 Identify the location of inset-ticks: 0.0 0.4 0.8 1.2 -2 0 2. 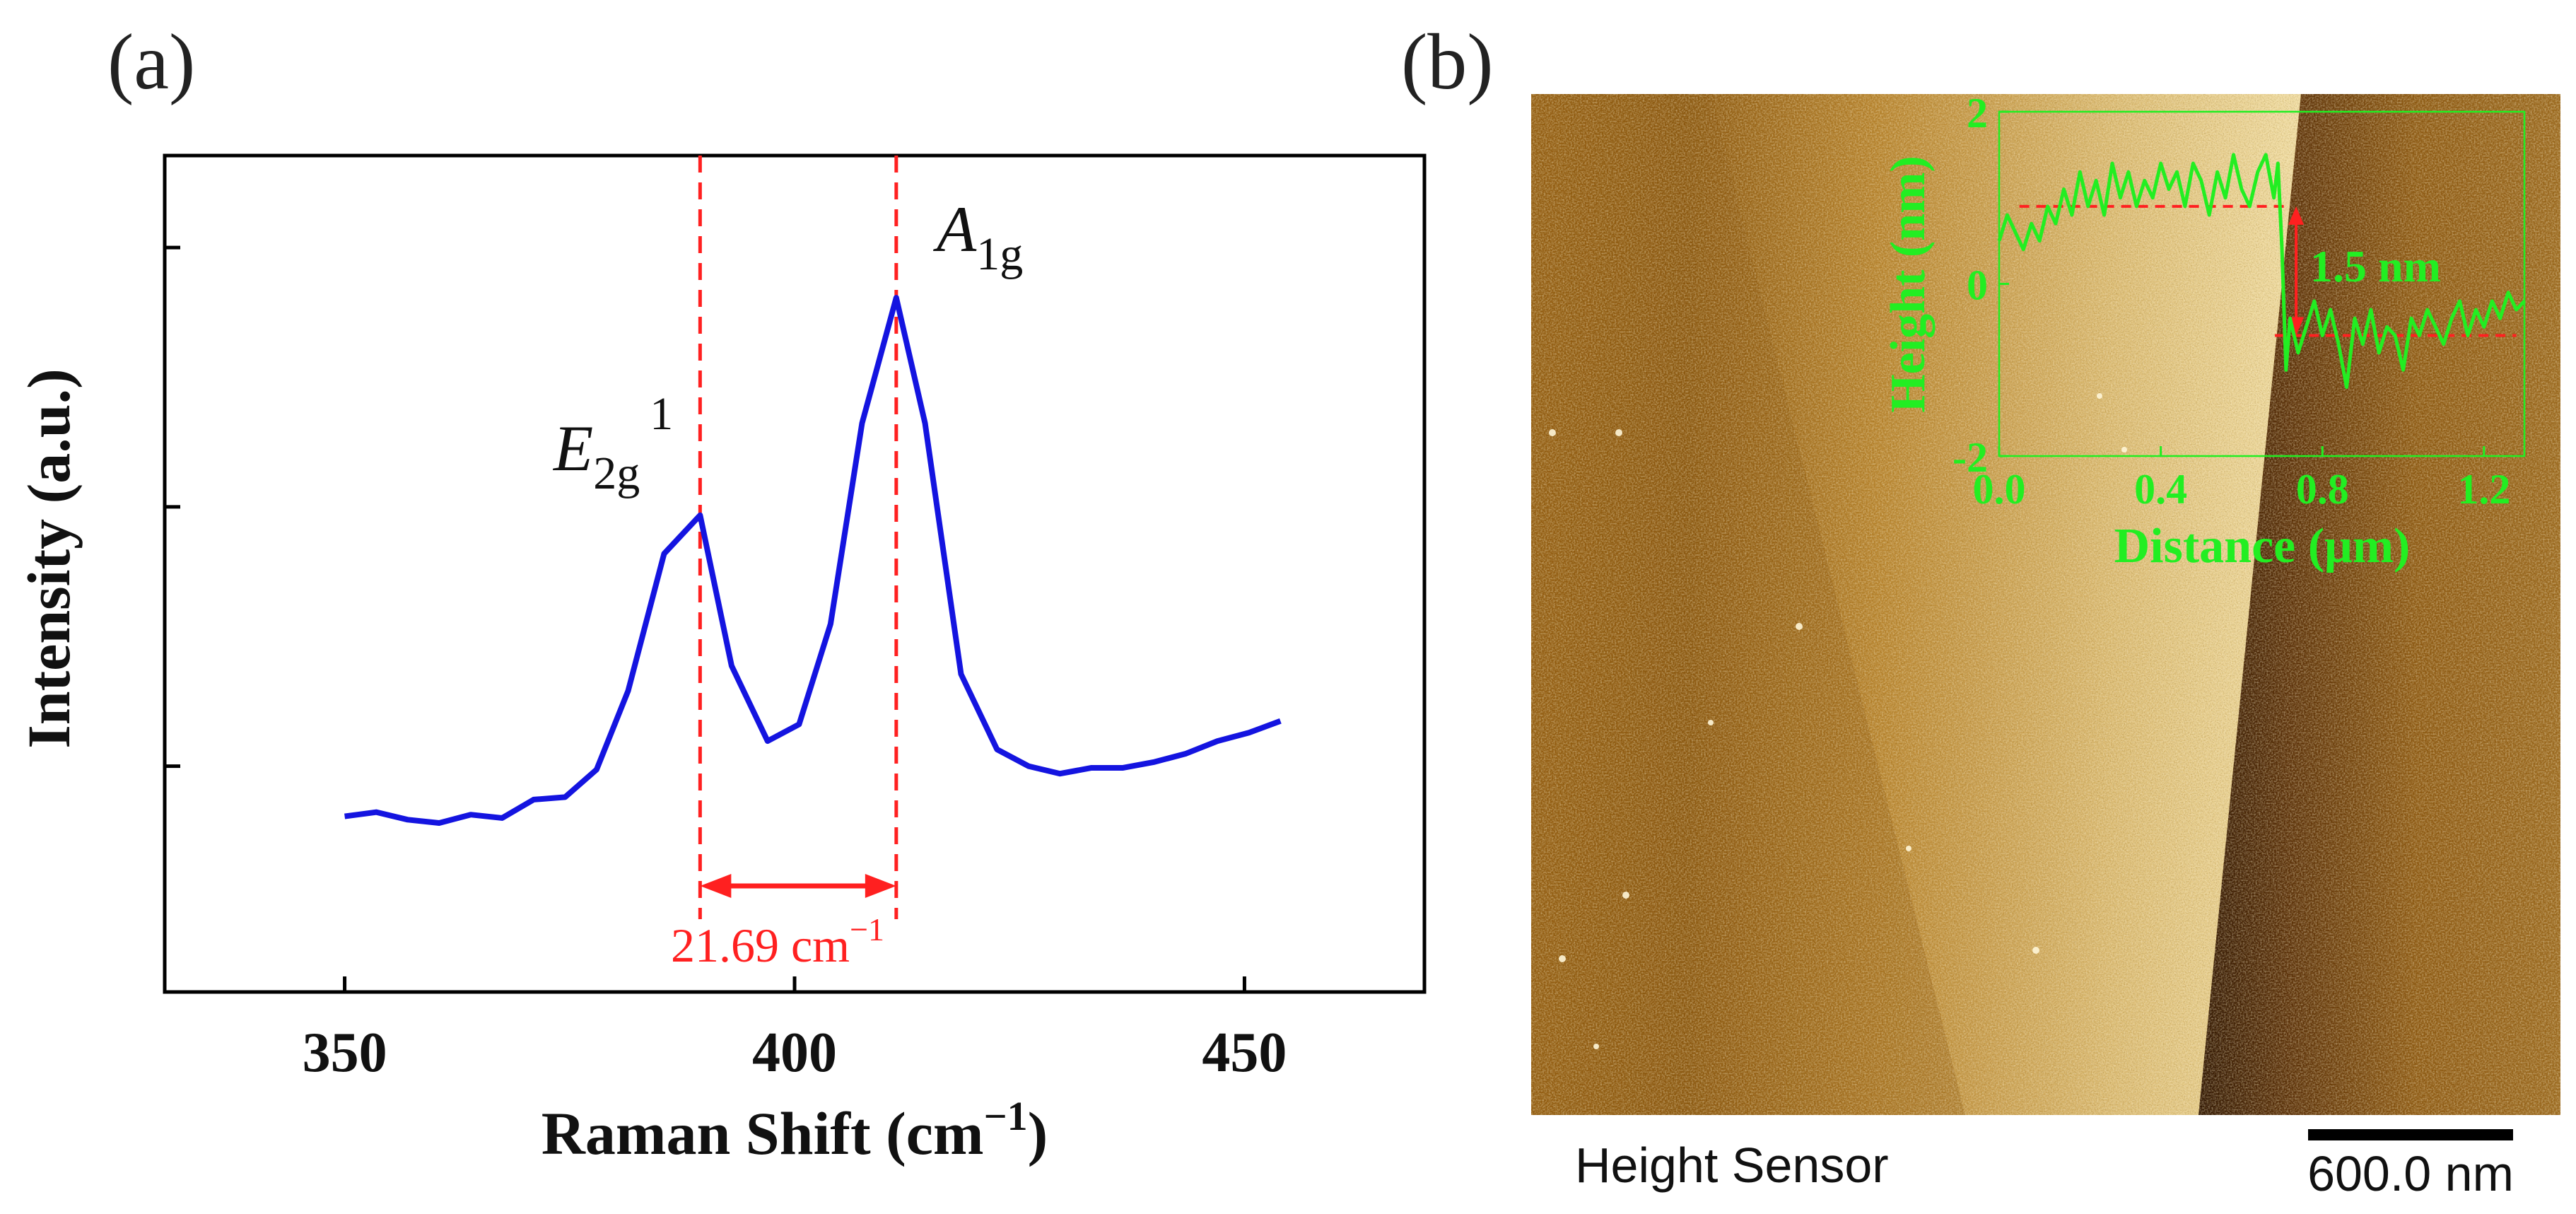
(2231, 301).